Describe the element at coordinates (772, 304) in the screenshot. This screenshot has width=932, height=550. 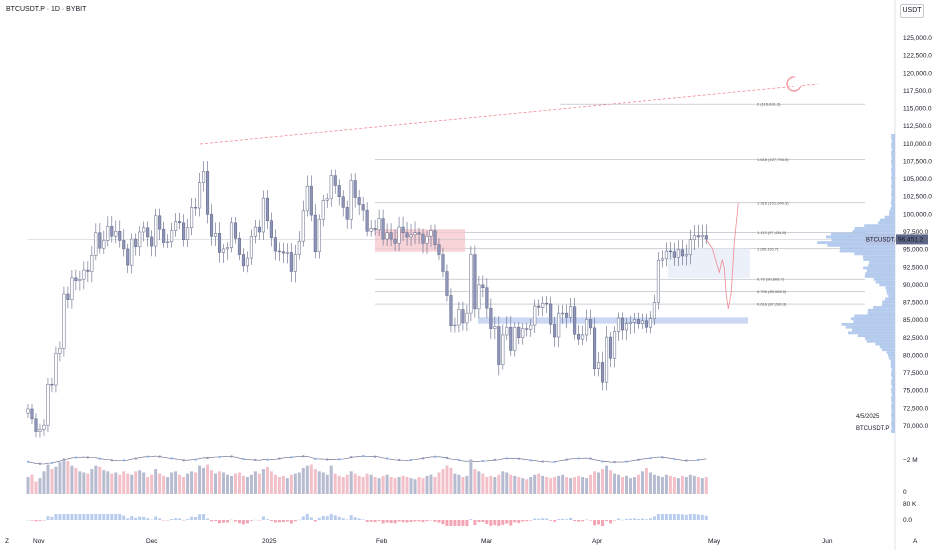
I see `fib-label: 0.618 (87,280.3)` at that location.